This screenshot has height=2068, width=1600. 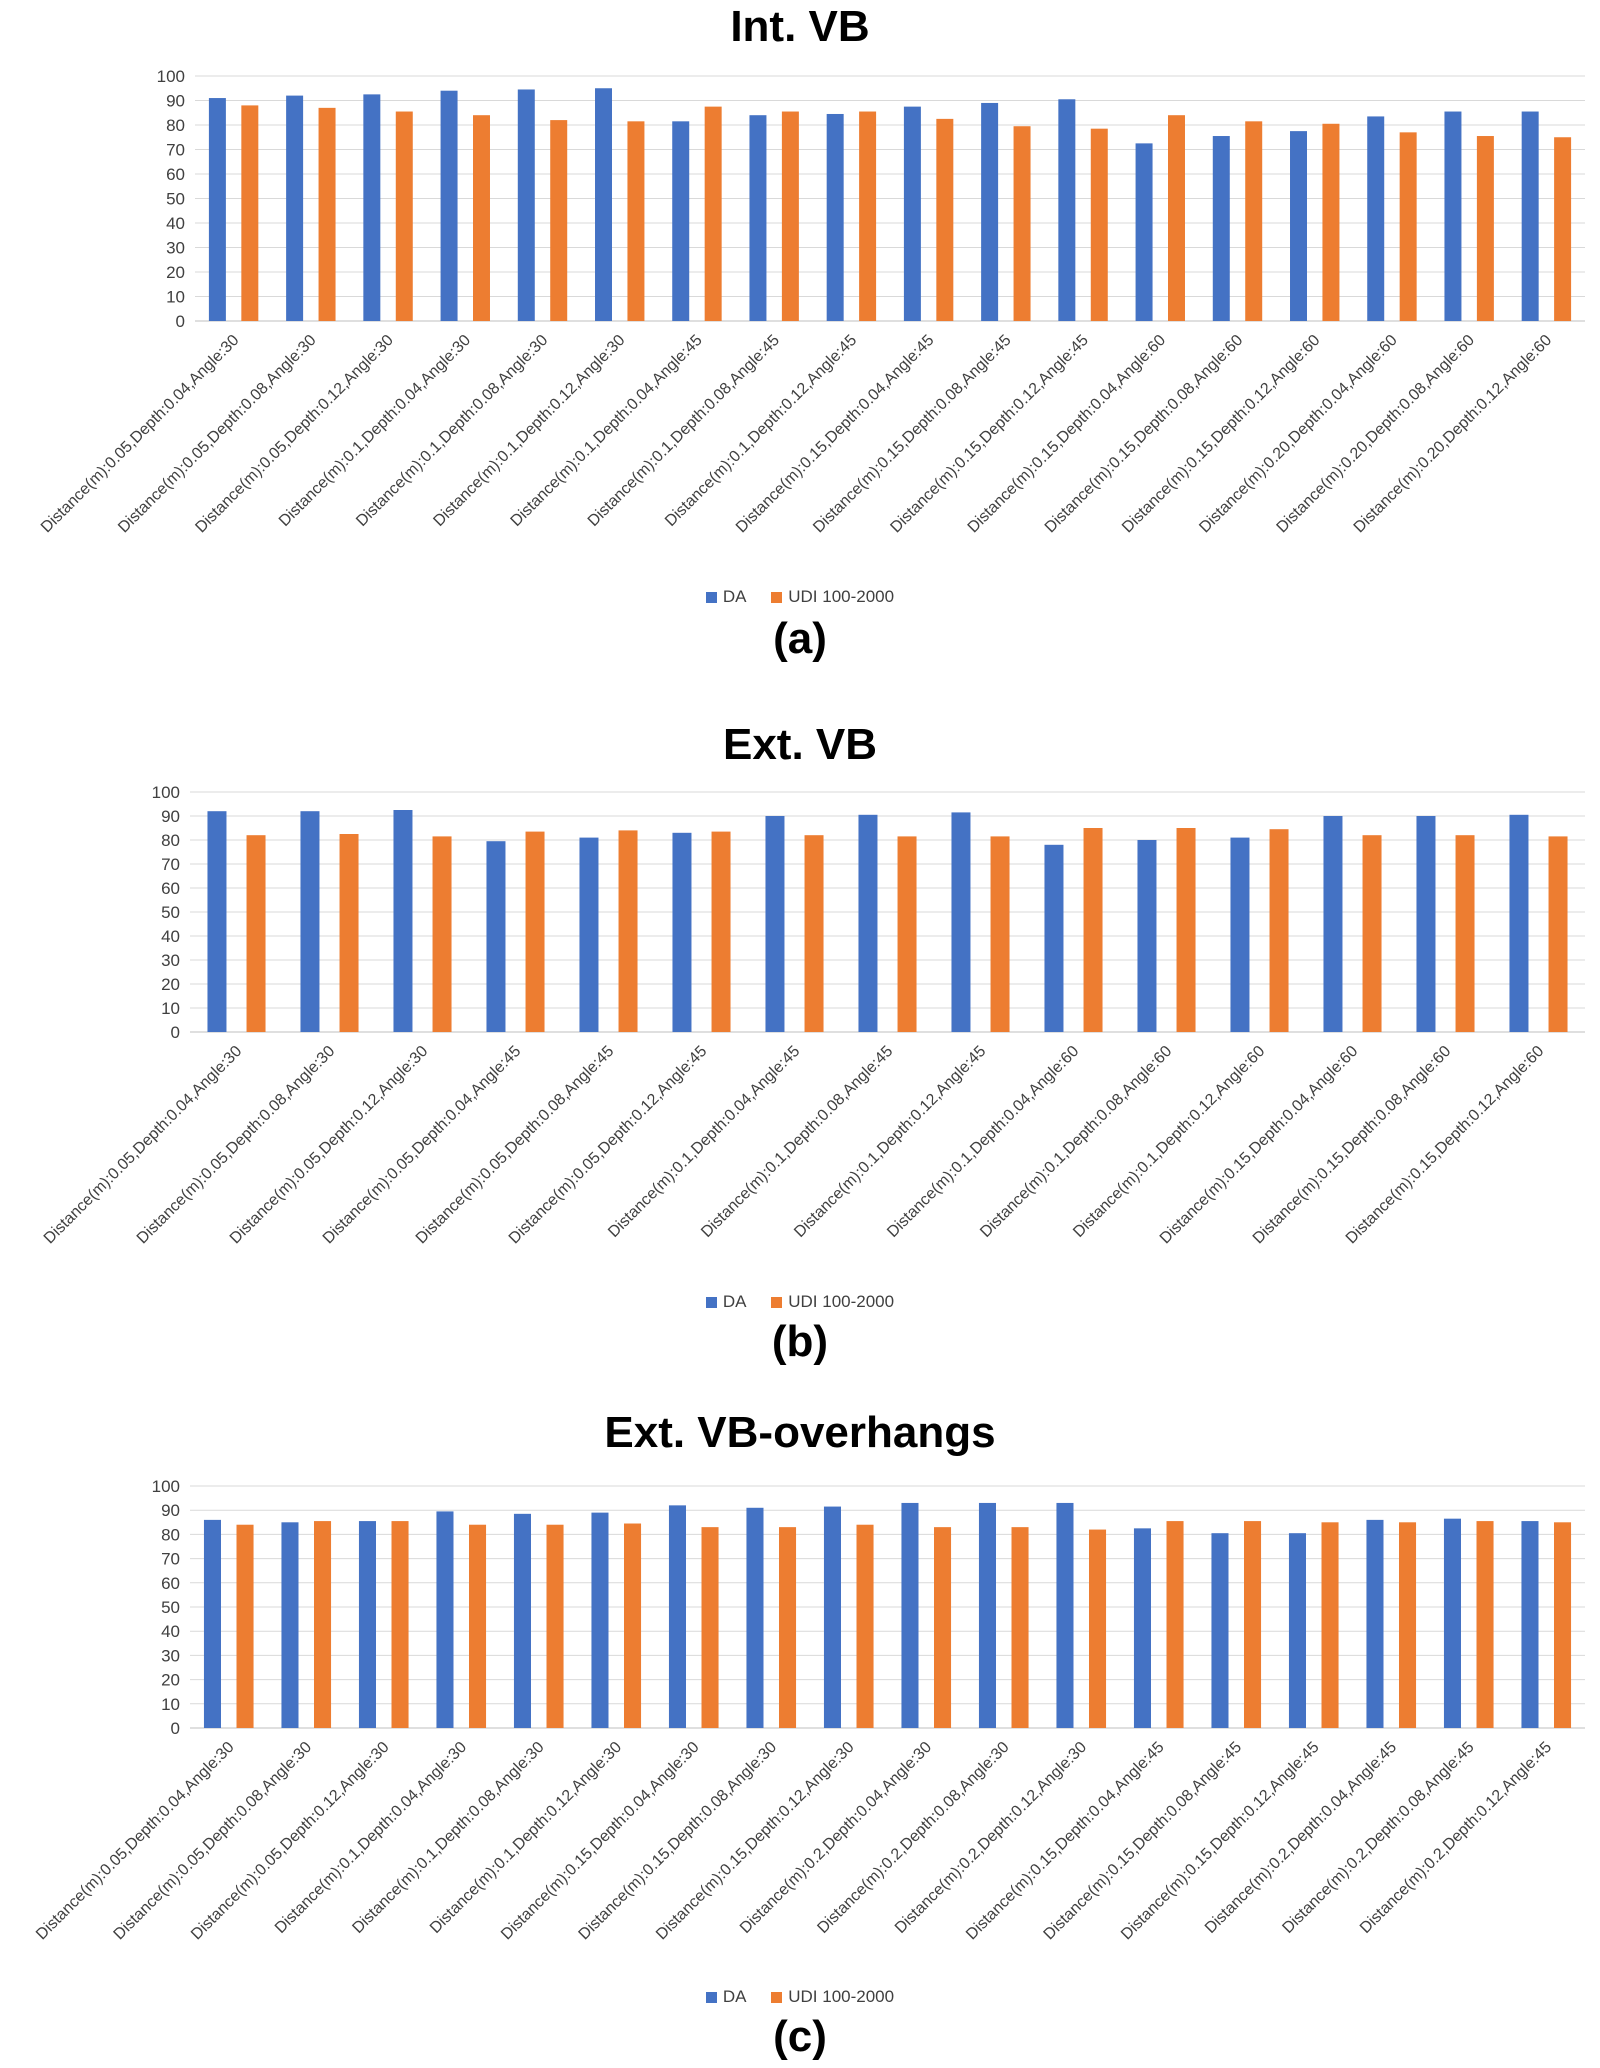 What do you see at coordinates (170, 1704) in the screenshot?
I see `y-tick-label: 10` at bounding box center [170, 1704].